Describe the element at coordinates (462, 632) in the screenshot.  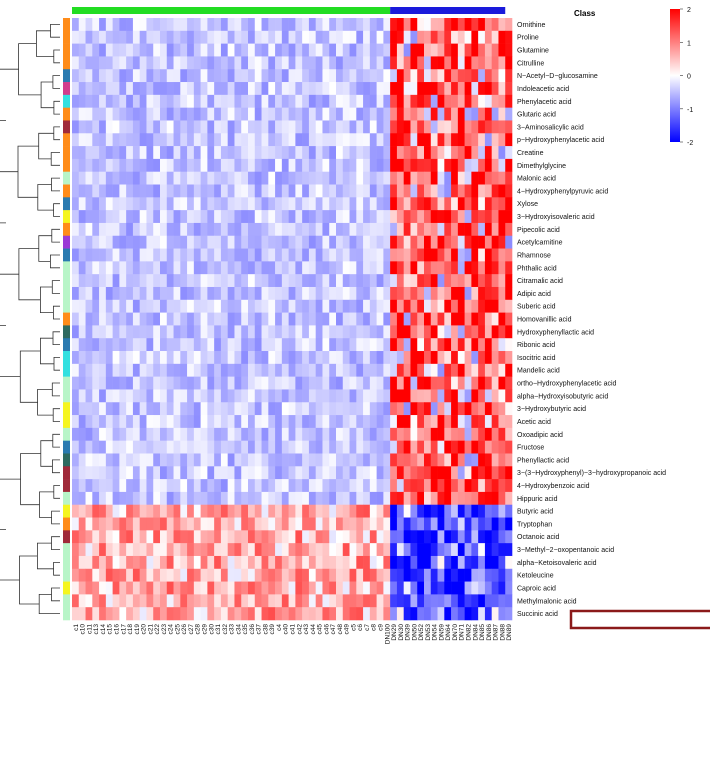
I see `column-label: DN71` at that location.